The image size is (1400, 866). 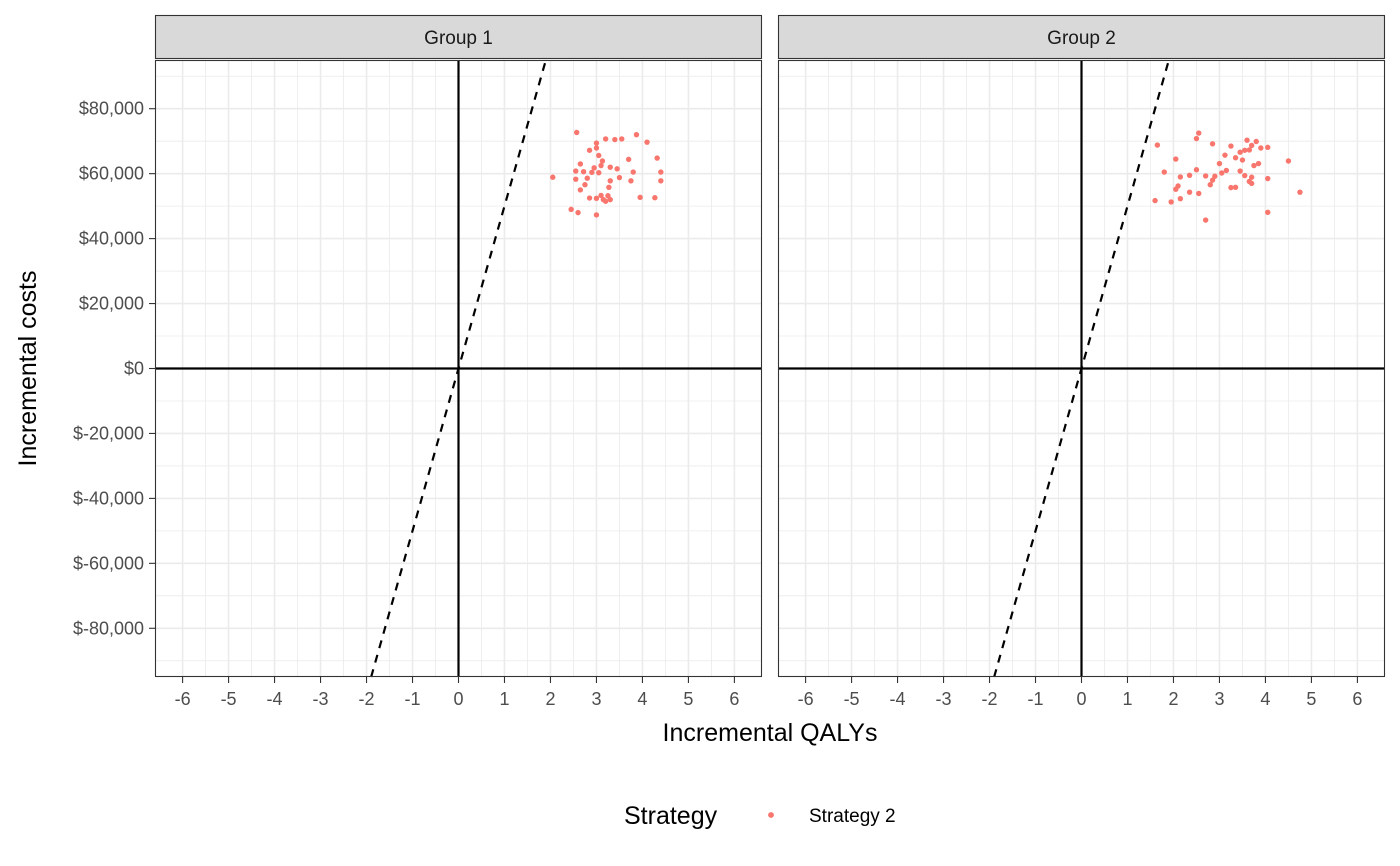 What do you see at coordinates (134, 369) in the screenshot?
I see `y-tick-label: $0` at bounding box center [134, 369].